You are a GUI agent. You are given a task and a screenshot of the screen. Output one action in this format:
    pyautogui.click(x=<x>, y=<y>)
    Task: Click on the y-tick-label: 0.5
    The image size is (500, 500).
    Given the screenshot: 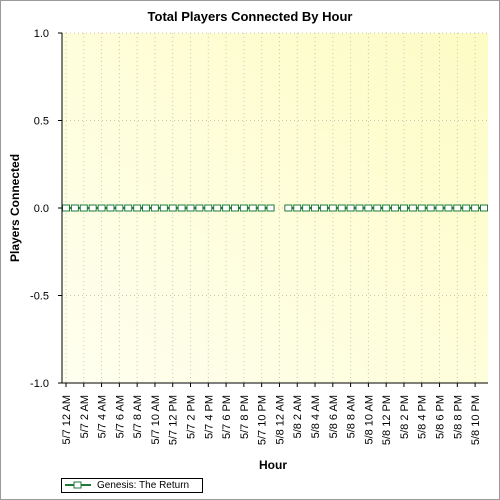 What is the action you would take?
    pyautogui.click(x=41, y=122)
    